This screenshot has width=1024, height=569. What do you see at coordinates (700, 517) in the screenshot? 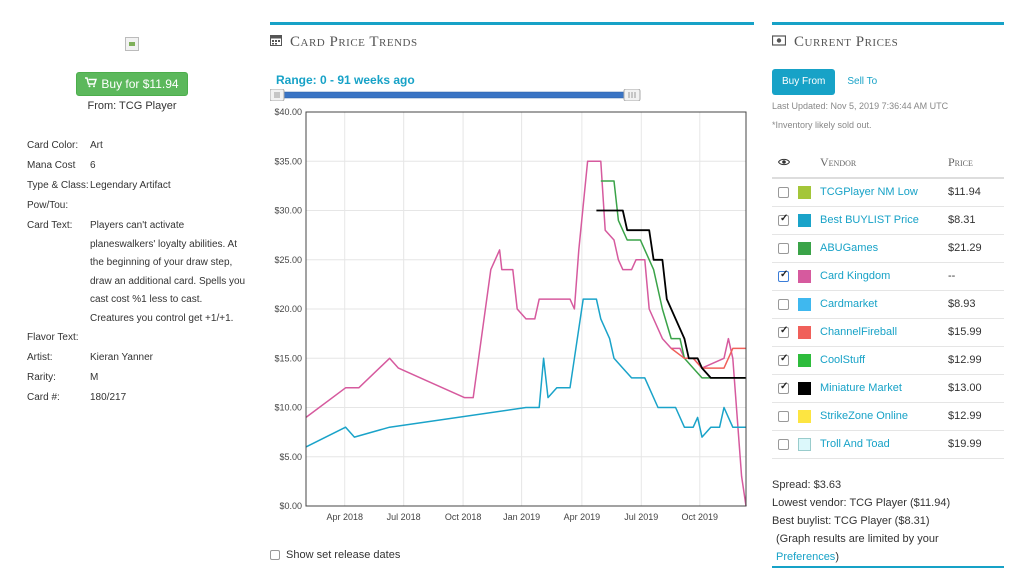
I see `chart-x-tick-label: Oct 2019` at bounding box center [700, 517].